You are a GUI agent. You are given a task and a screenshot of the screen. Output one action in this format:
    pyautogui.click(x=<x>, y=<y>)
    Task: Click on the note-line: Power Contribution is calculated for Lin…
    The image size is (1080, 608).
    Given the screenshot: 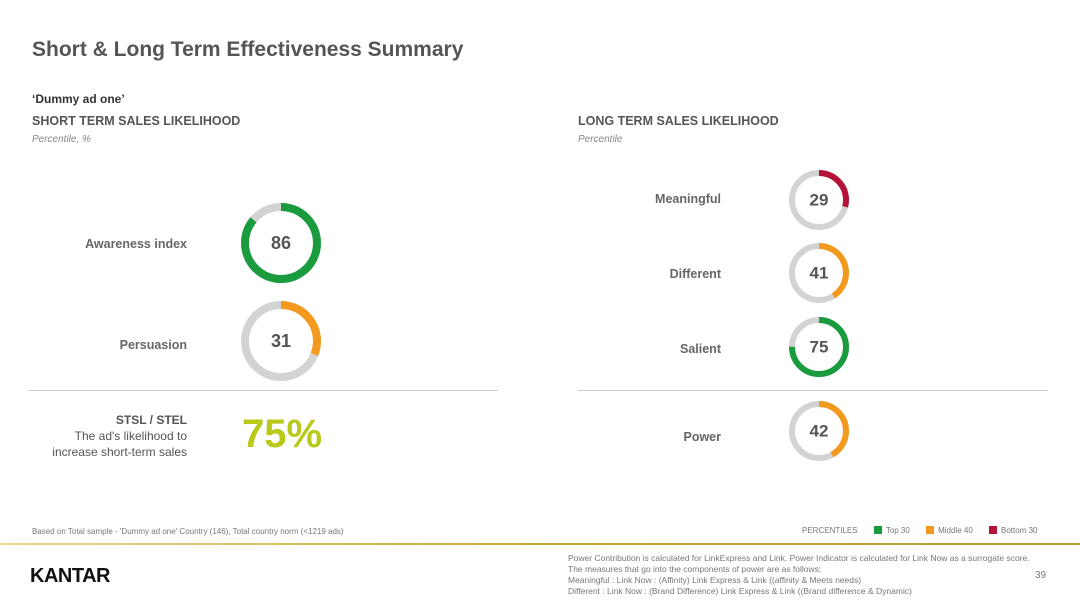 What is the action you would take?
    pyautogui.click(x=799, y=563)
    